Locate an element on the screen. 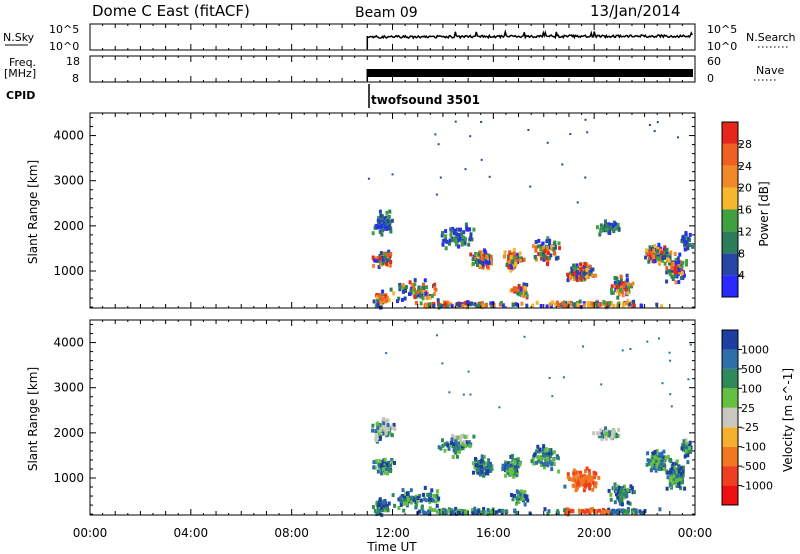 The width and height of the screenshot is (800, 554). noise-tick-left-bottom: 10^0 is located at coordinates (64, 46).